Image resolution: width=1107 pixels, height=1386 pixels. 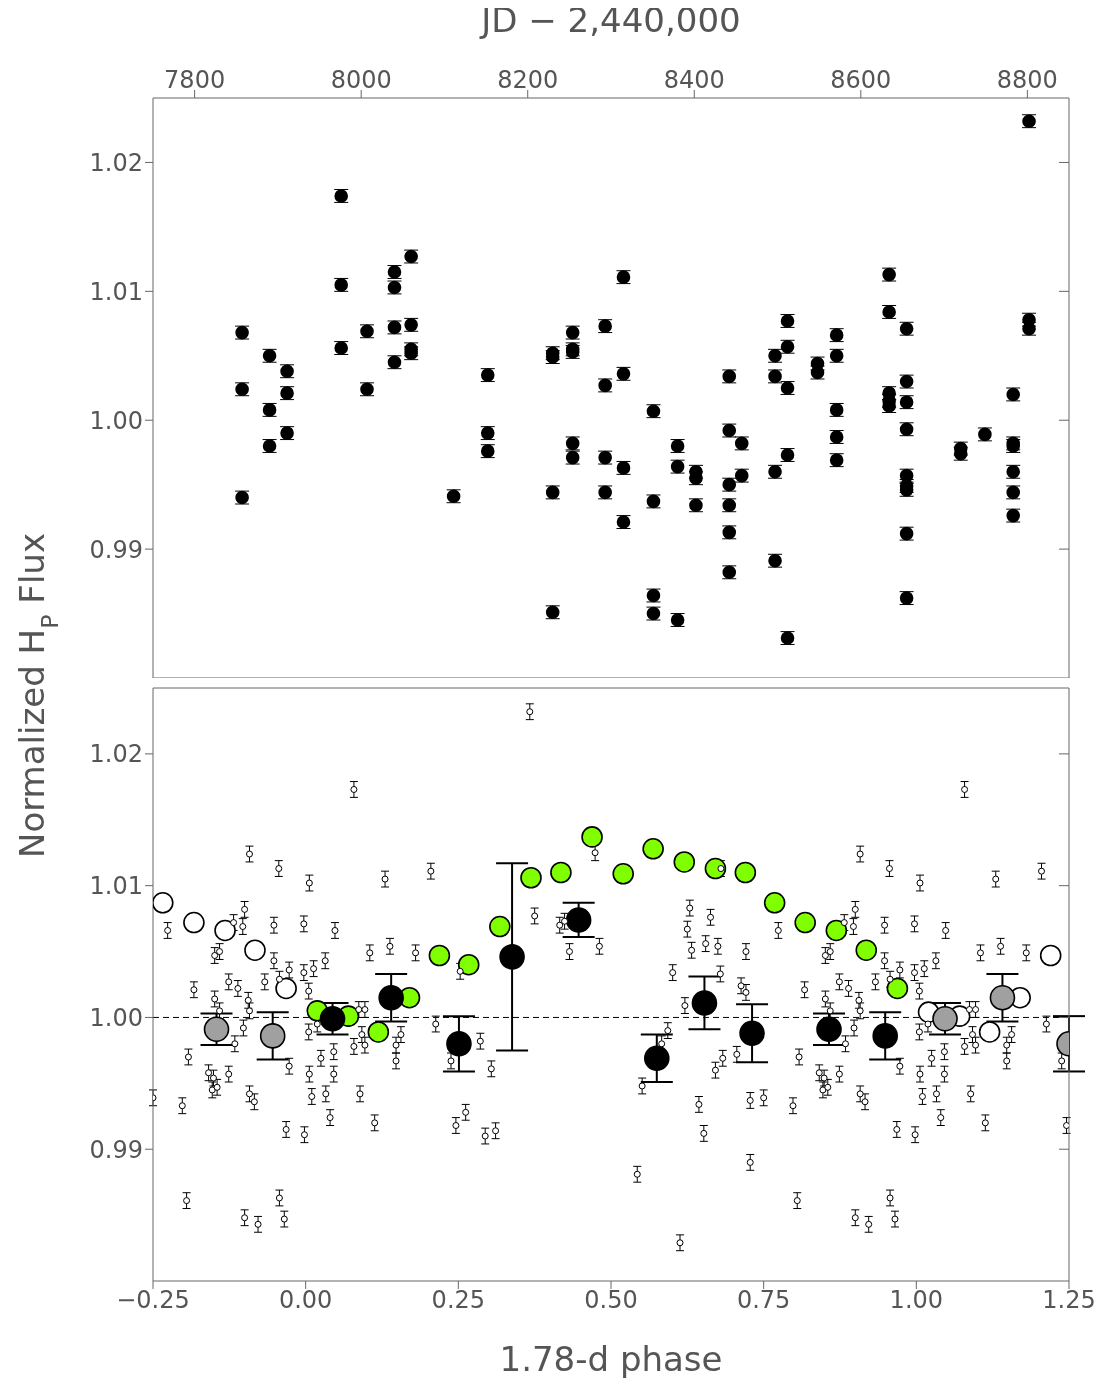 What do you see at coordinates (195, 80) in the screenshot?
I see `x-tick-label: 7800` at bounding box center [195, 80].